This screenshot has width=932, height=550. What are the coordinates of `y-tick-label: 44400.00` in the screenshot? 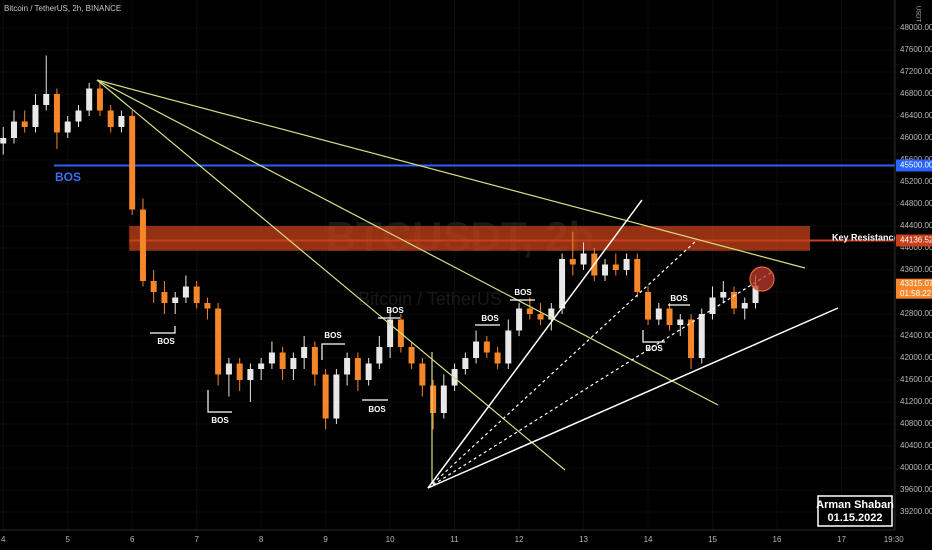 It's located at (916, 225).